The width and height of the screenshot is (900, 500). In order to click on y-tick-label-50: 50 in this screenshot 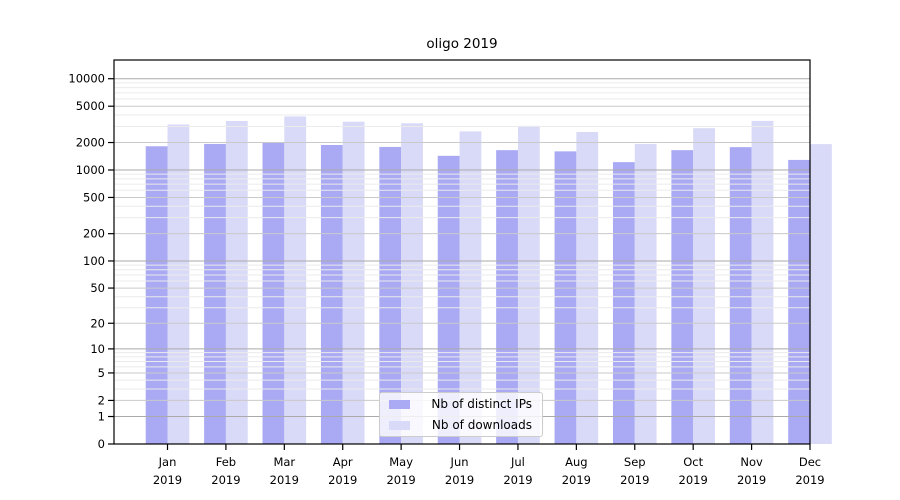, I will do `click(97, 288)`.